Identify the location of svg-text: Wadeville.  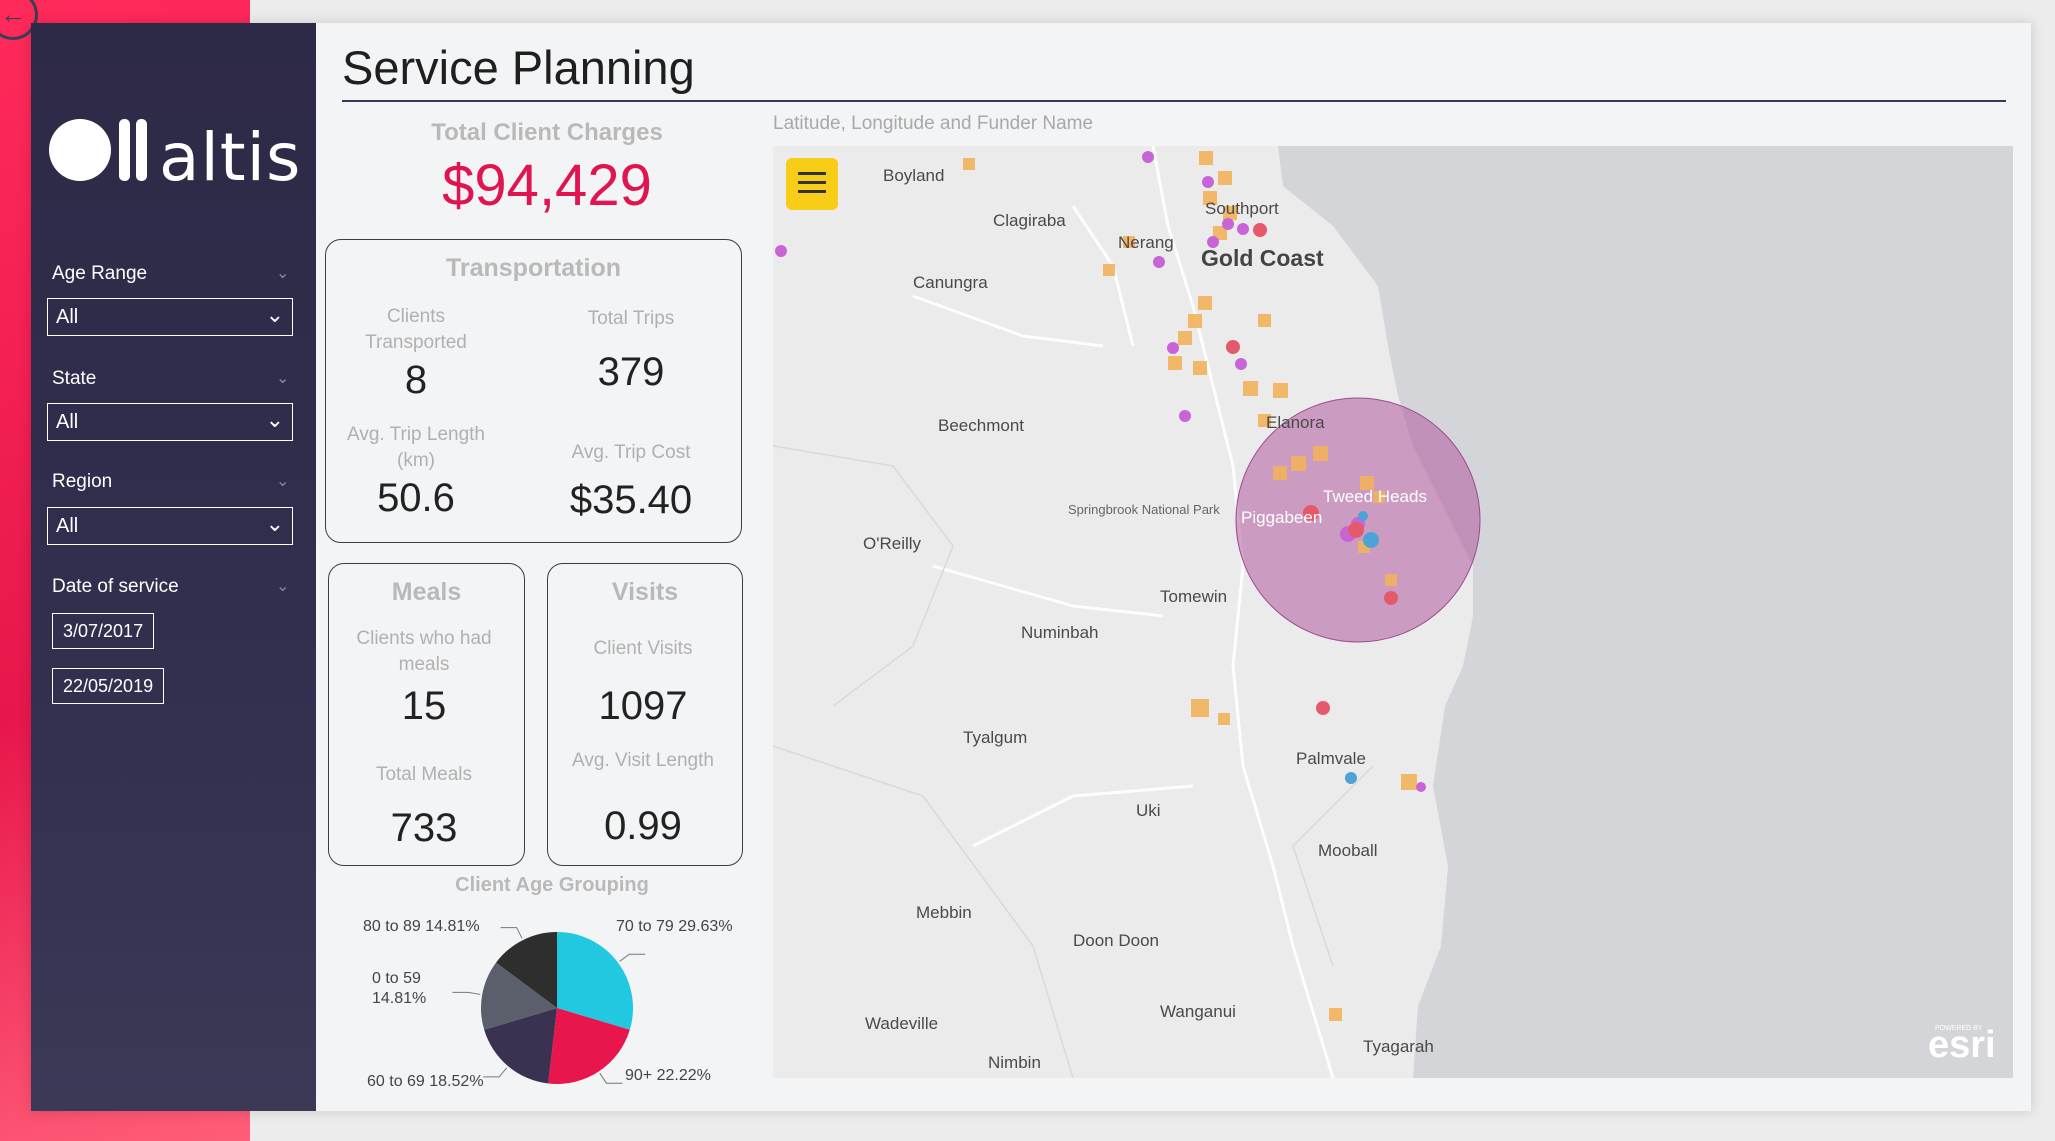
(901, 1023).